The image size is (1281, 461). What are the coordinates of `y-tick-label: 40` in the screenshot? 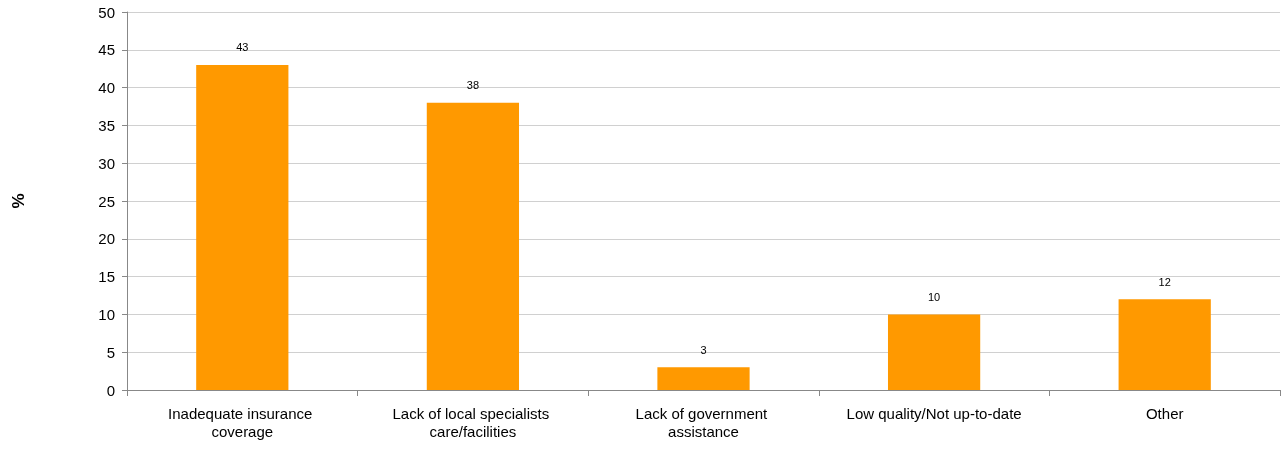 It's located at (106, 88).